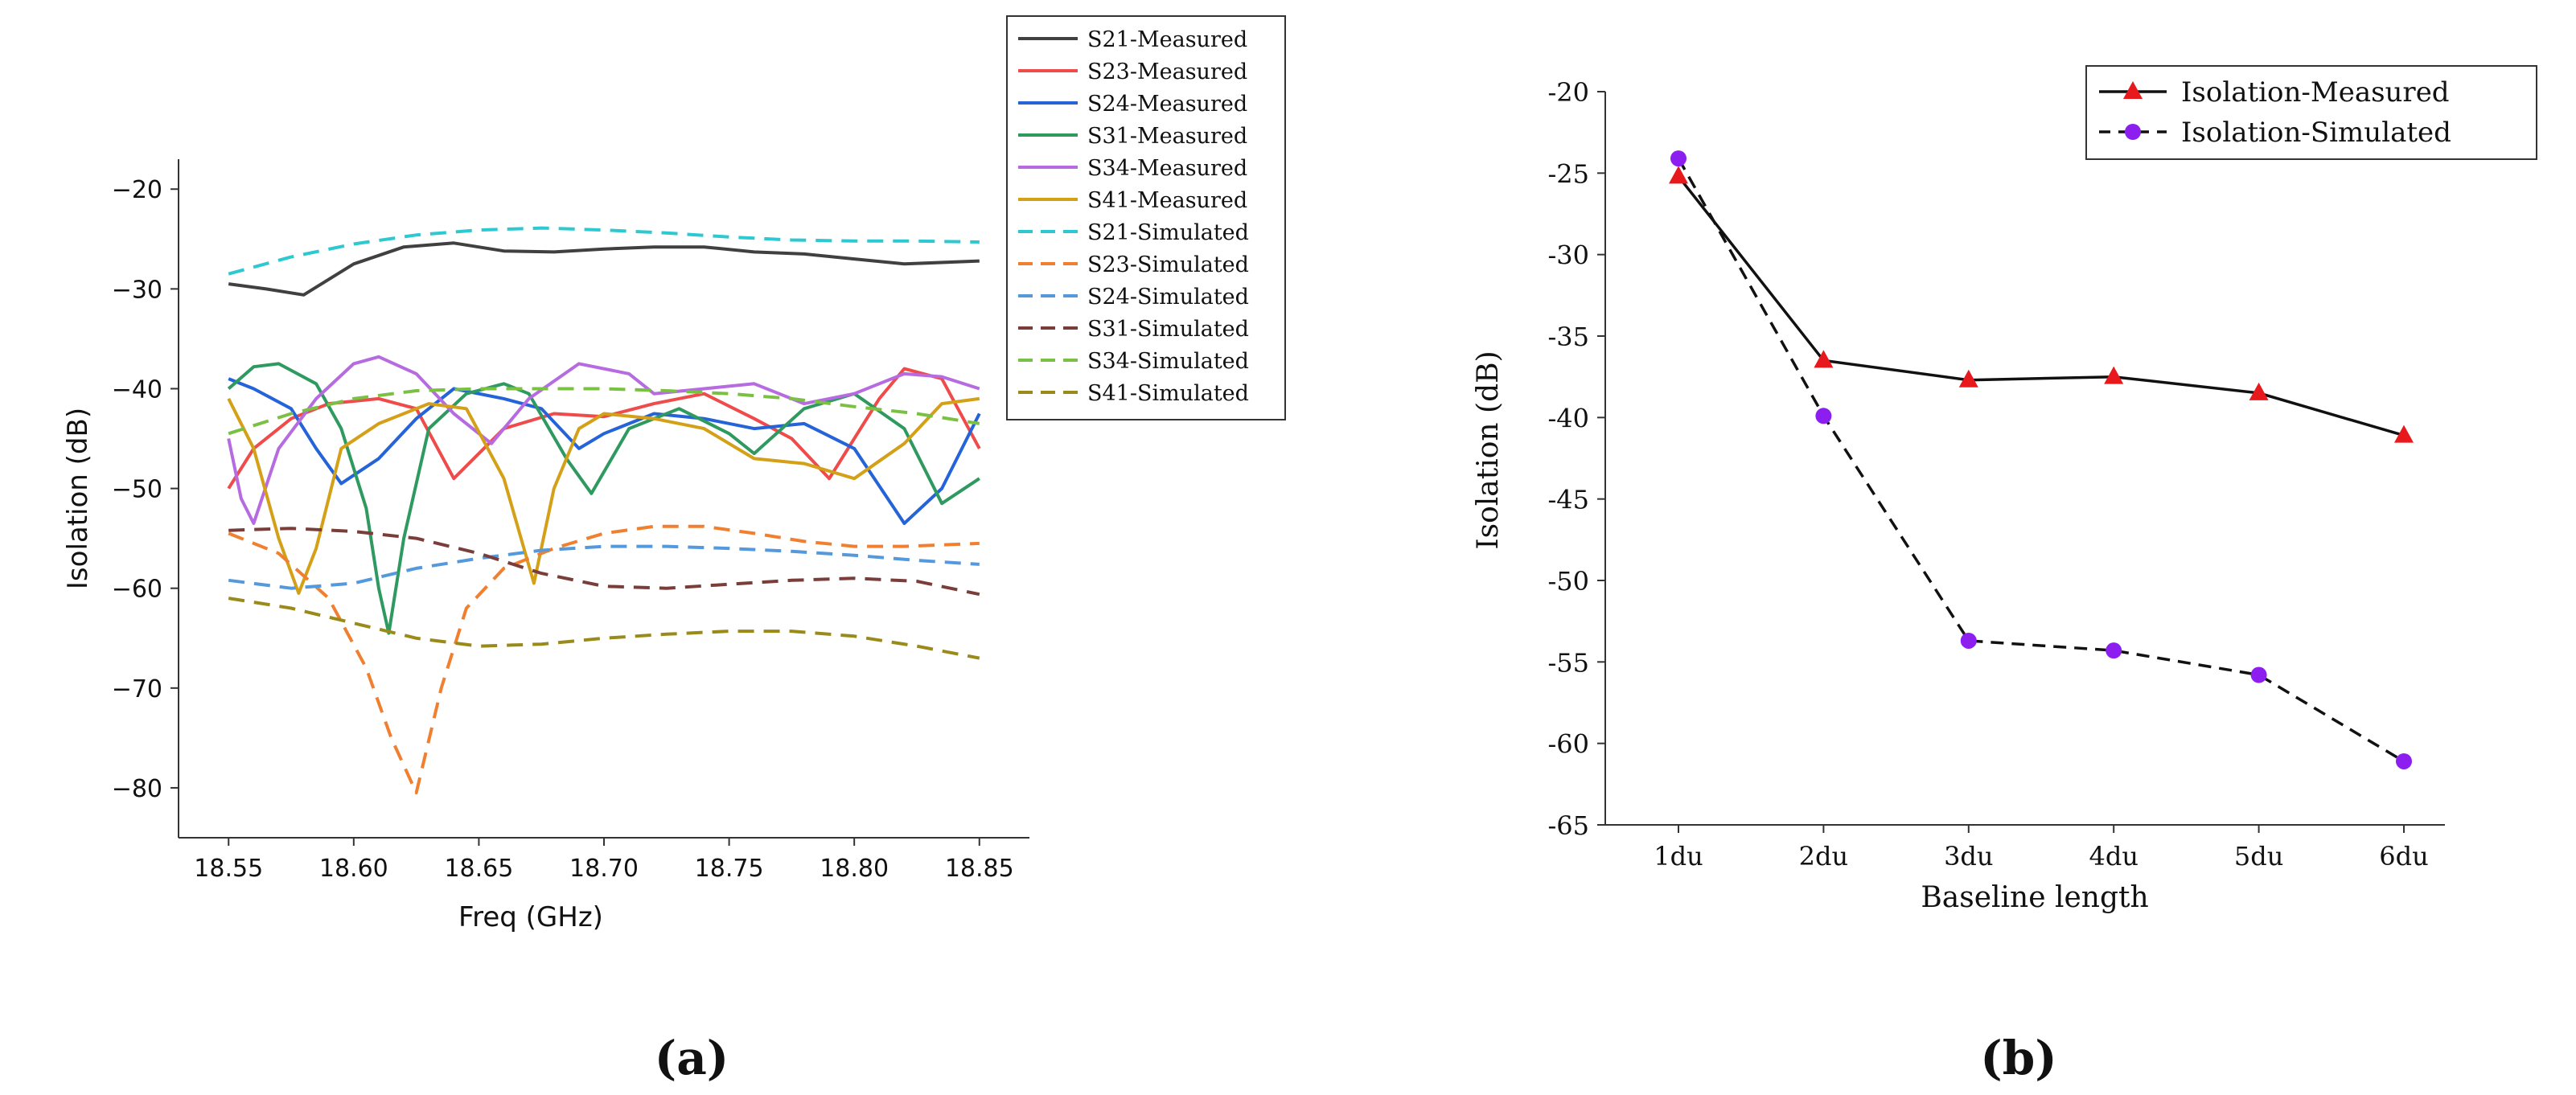 The width and height of the screenshot is (2576, 1095). I want to click on panel-a-legend-box, so click(1146, 218).